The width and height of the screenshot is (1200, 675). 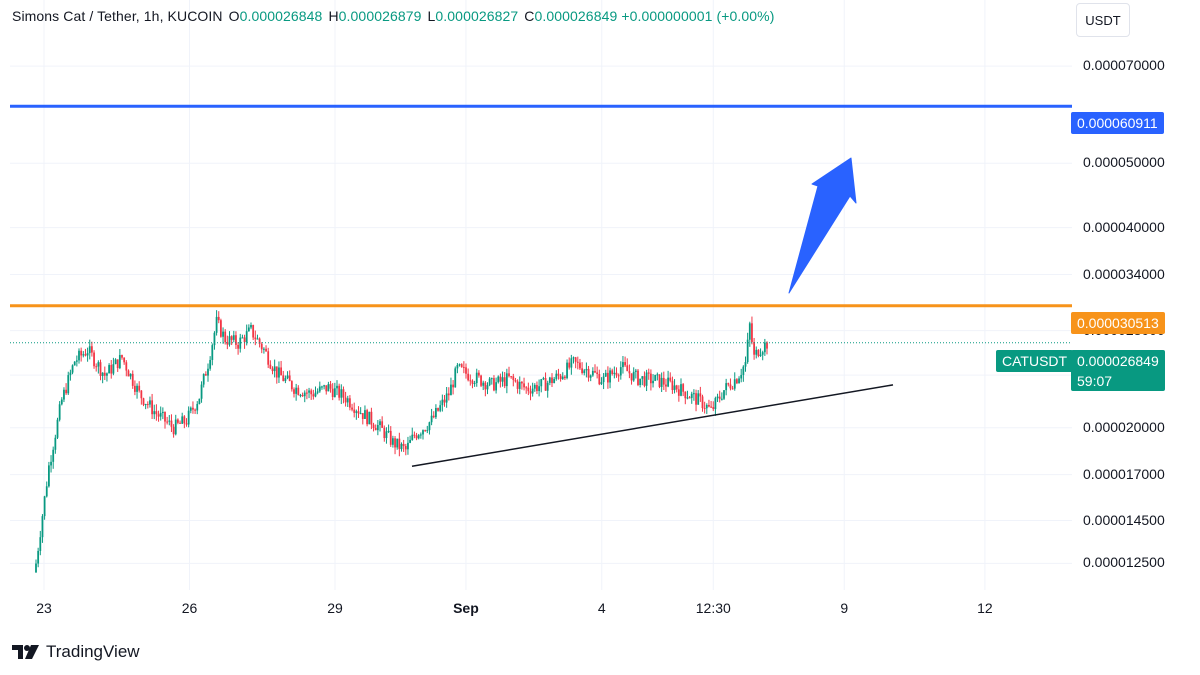 I want to click on low-value: 0.000026827, so click(x=477, y=16).